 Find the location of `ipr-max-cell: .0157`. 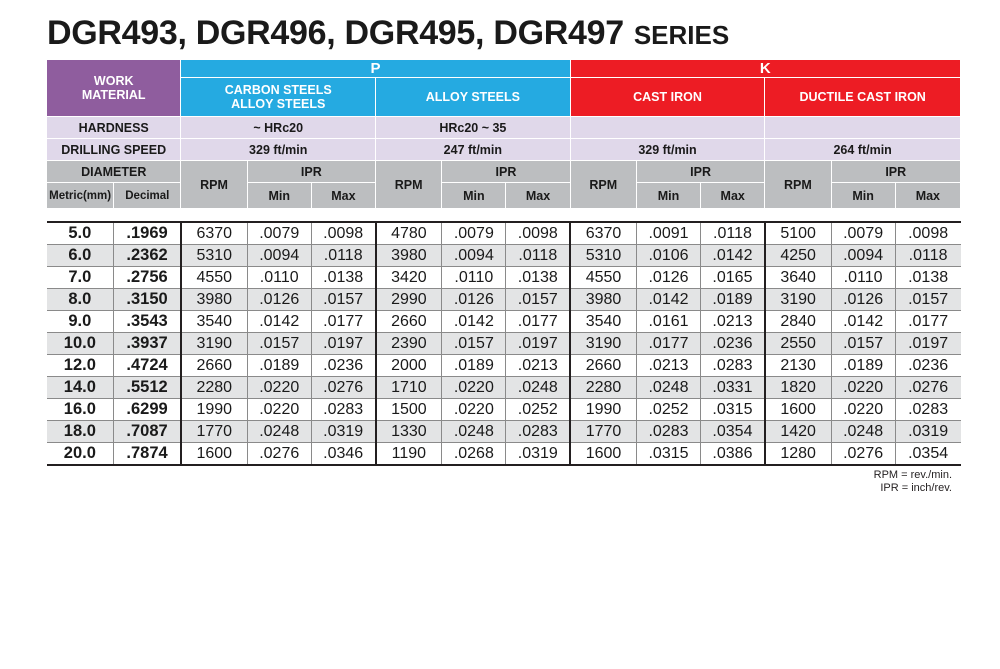

ipr-max-cell: .0157 is located at coordinates (344, 299).